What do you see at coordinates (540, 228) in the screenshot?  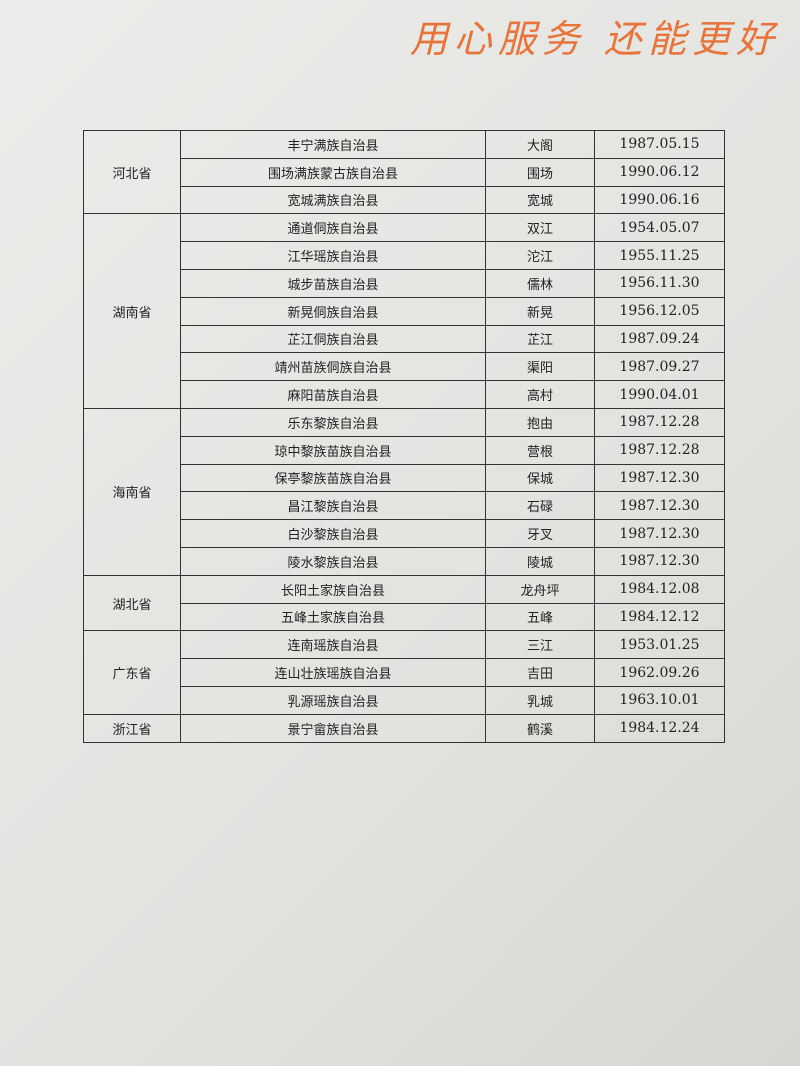 I see `seat-cell: 双江` at bounding box center [540, 228].